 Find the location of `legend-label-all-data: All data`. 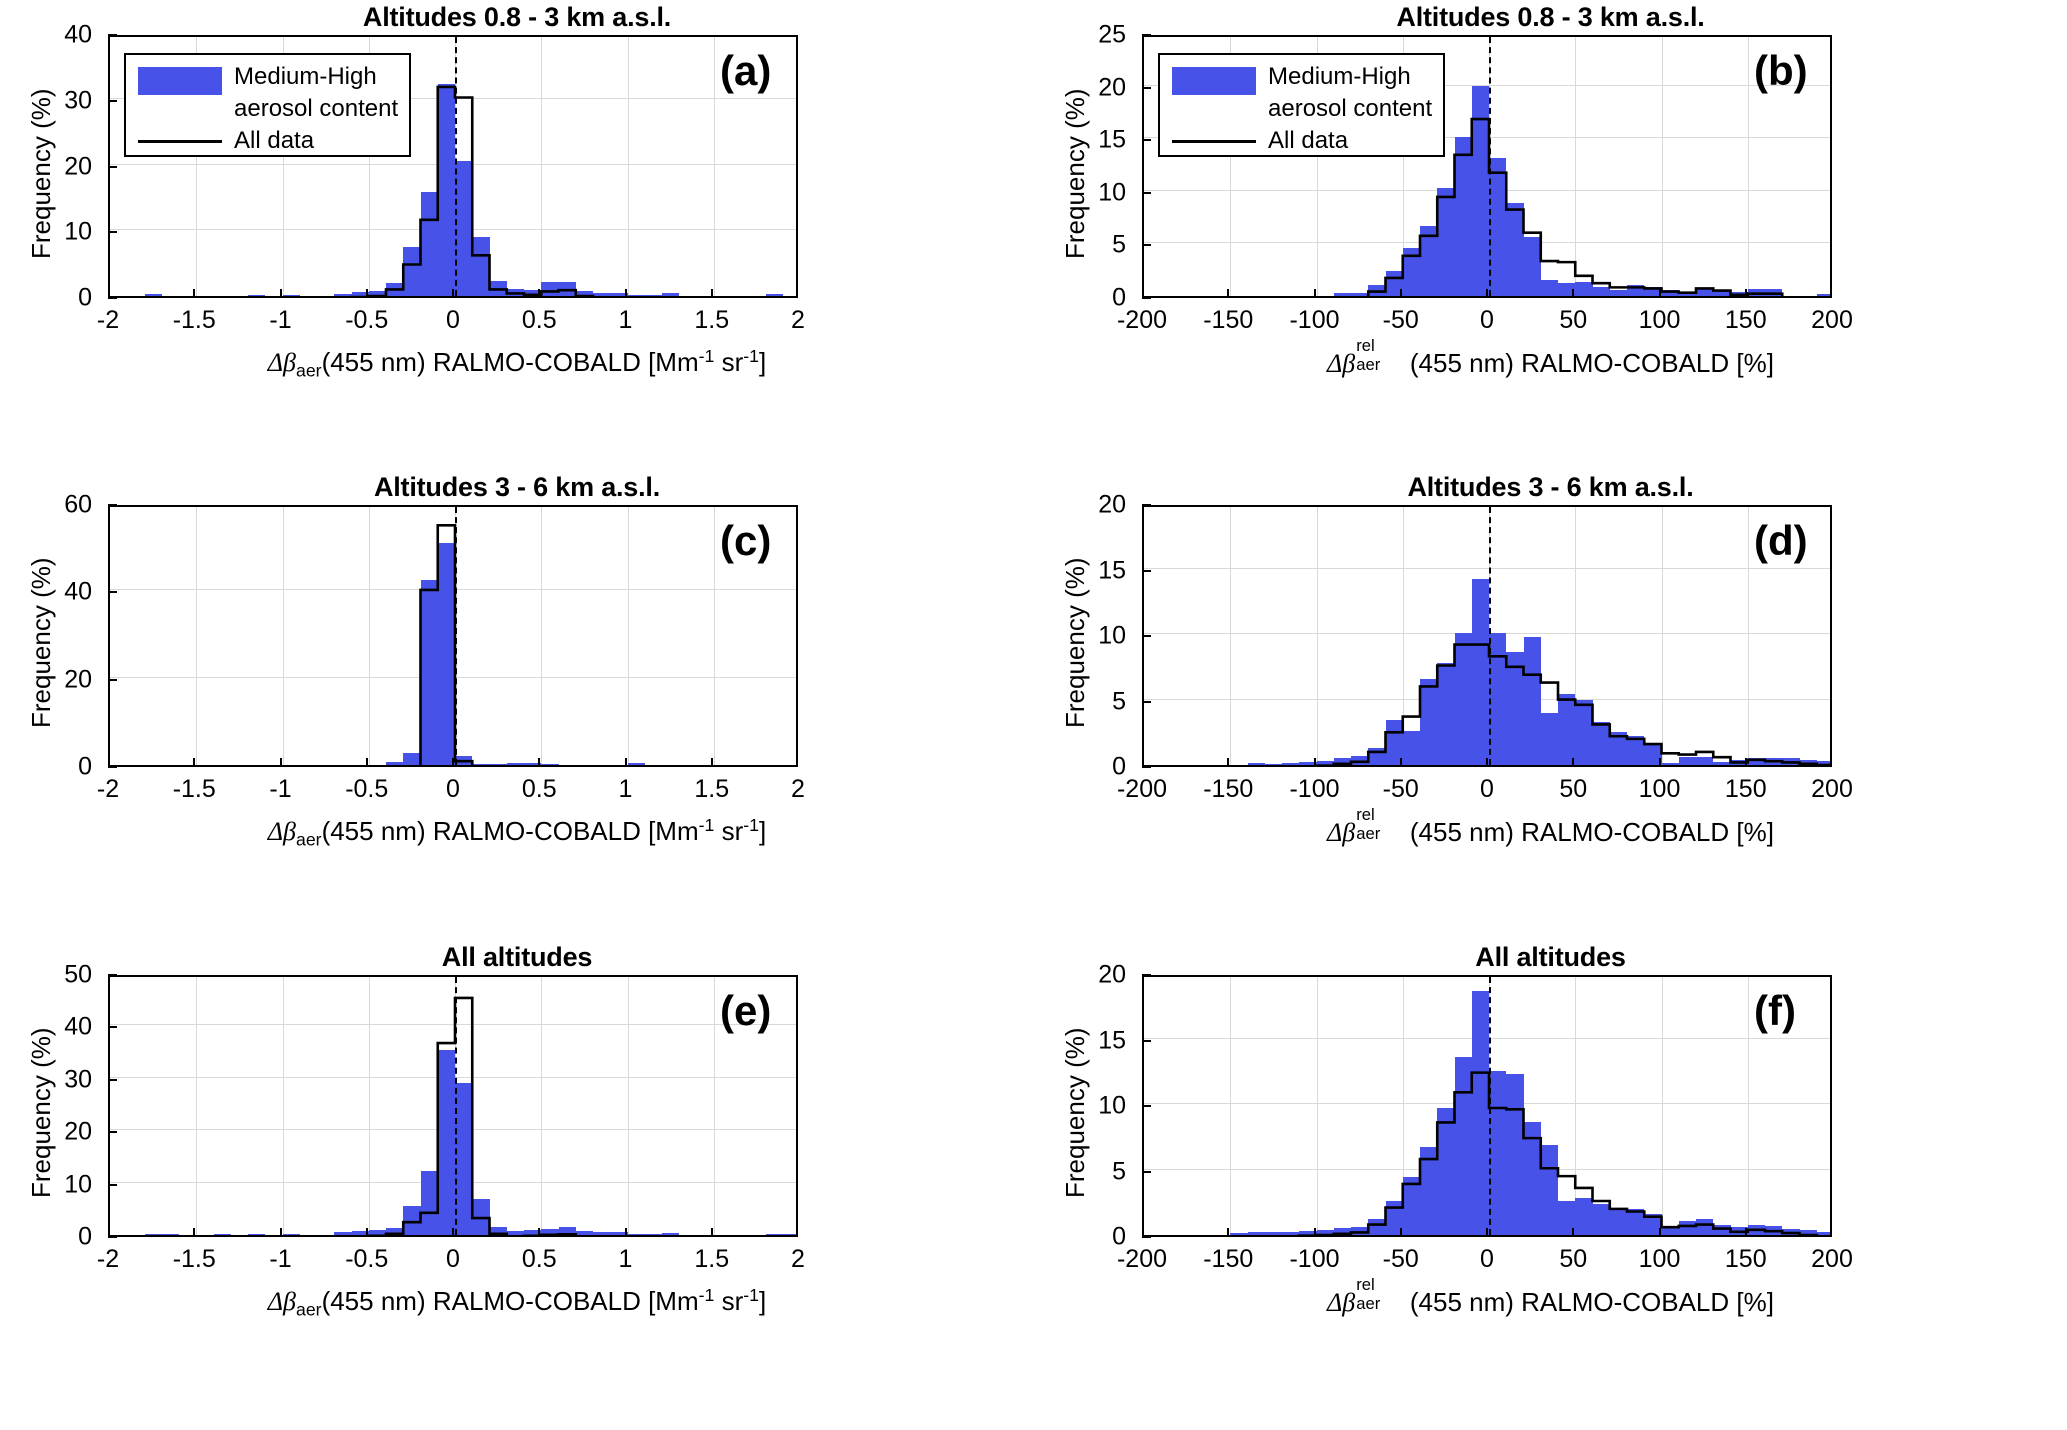

legend-label-all-data: All data is located at coordinates (274, 140).